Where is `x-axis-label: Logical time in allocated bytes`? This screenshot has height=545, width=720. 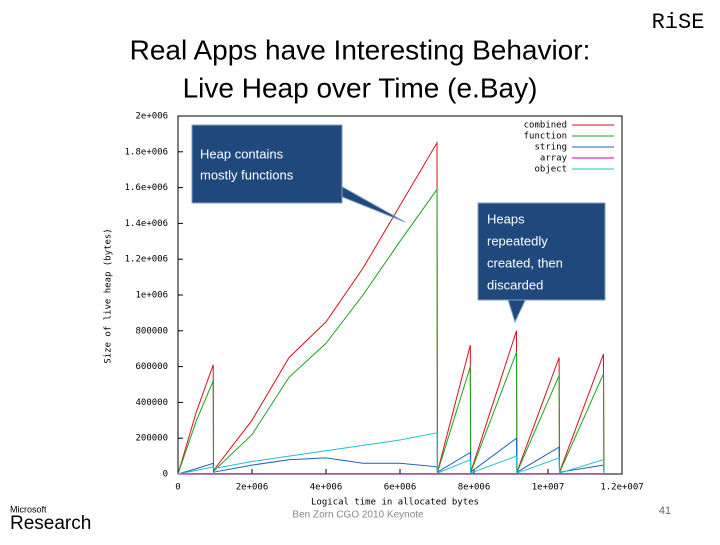
x-axis-label: Logical time in allocated bytes is located at coordinates (395, 503).